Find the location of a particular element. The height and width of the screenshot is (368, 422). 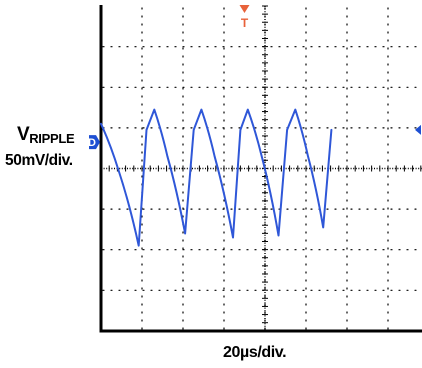

y-axis-label: VRIPPLE is located at coordinates (46, 135).